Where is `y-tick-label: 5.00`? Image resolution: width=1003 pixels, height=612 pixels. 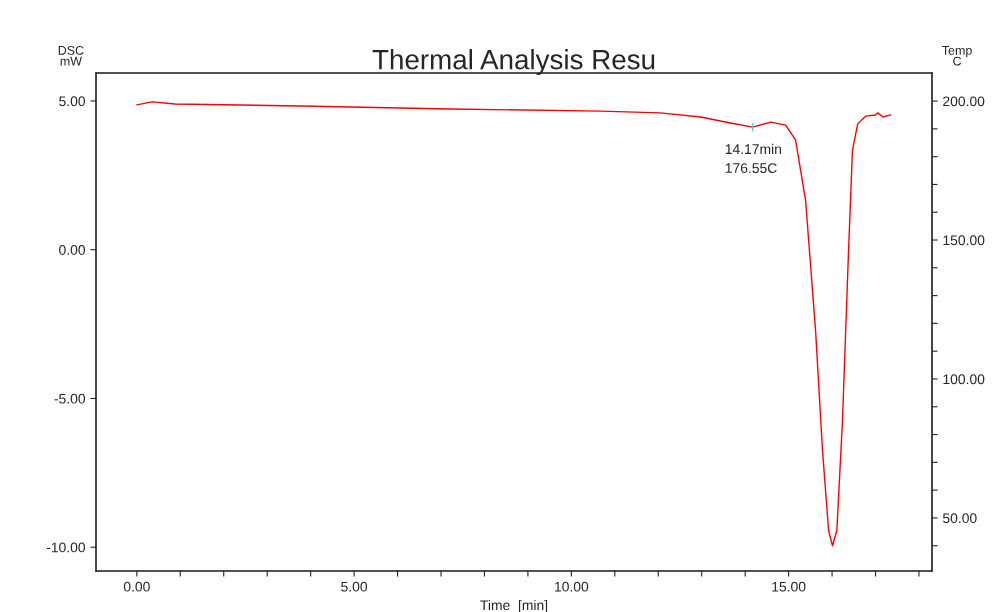
y-tick-label: 5.00 is located at coordinates (72, 101).